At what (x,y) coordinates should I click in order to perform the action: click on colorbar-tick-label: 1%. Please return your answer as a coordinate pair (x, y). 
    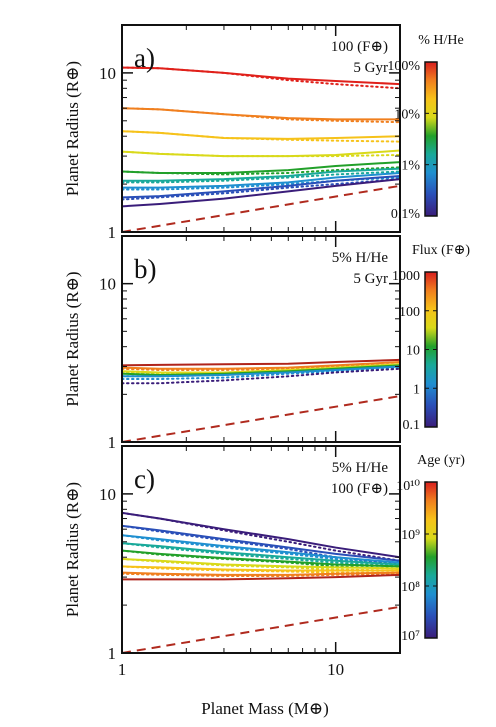
    Looking at the image, I should click on (410, 166).